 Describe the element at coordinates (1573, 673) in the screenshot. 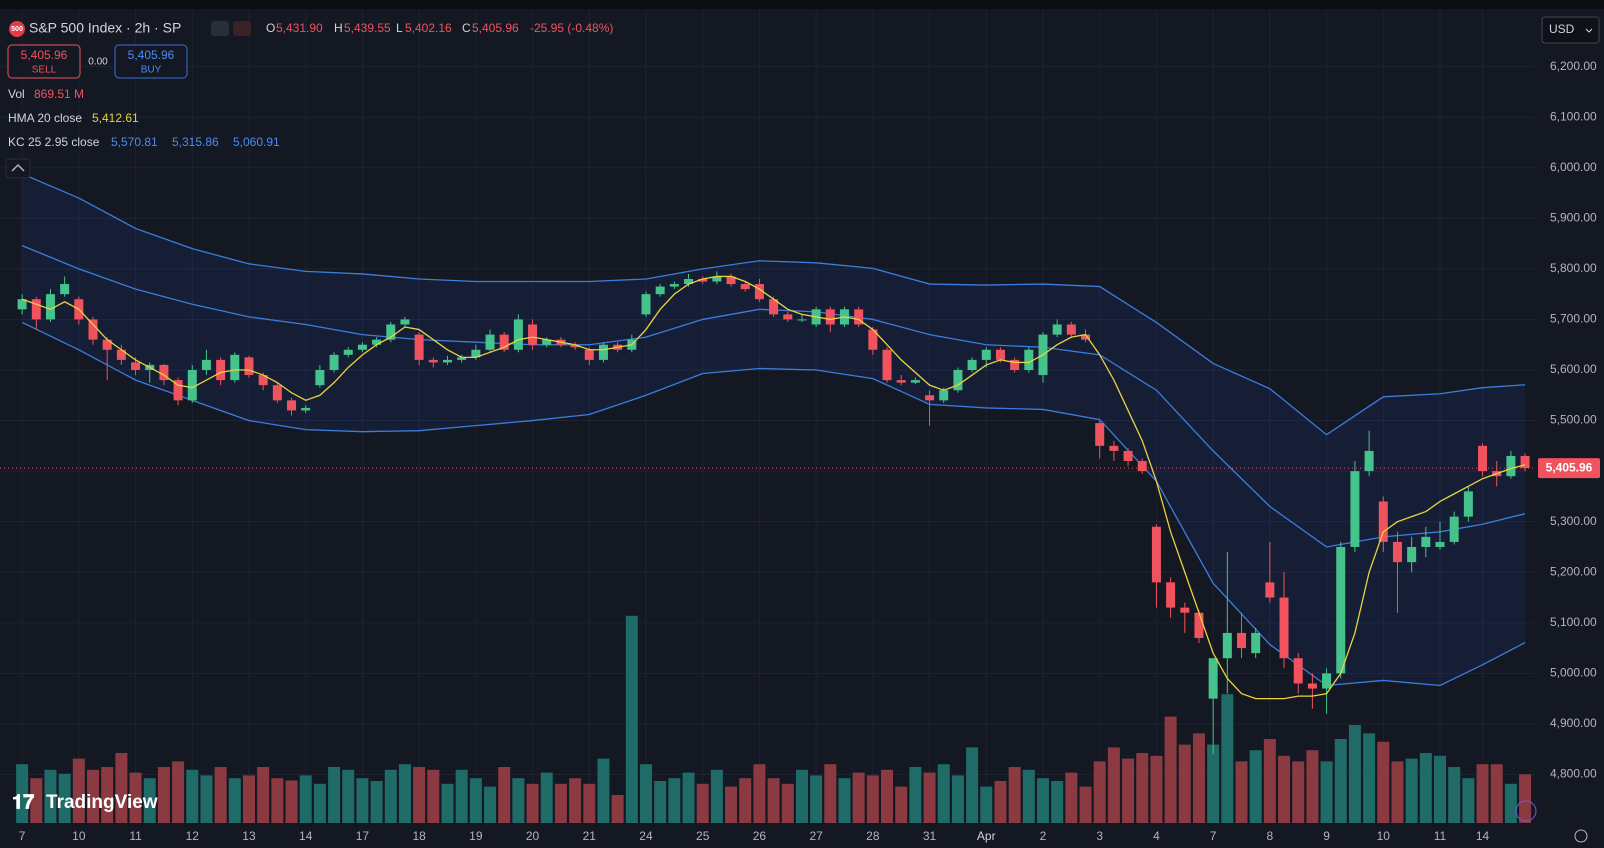

I see `y-tick-label: 5,000.00` at that location.